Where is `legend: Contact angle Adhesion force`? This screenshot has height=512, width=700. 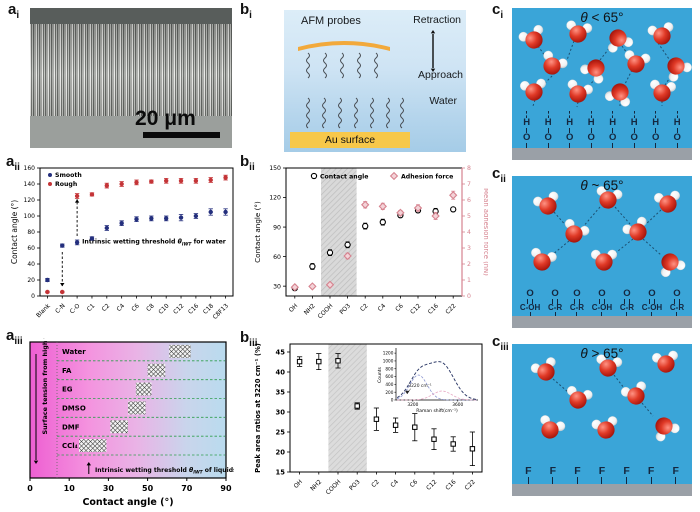
legend: Contact angle Adhesion force is located at coordinates (381, 175).